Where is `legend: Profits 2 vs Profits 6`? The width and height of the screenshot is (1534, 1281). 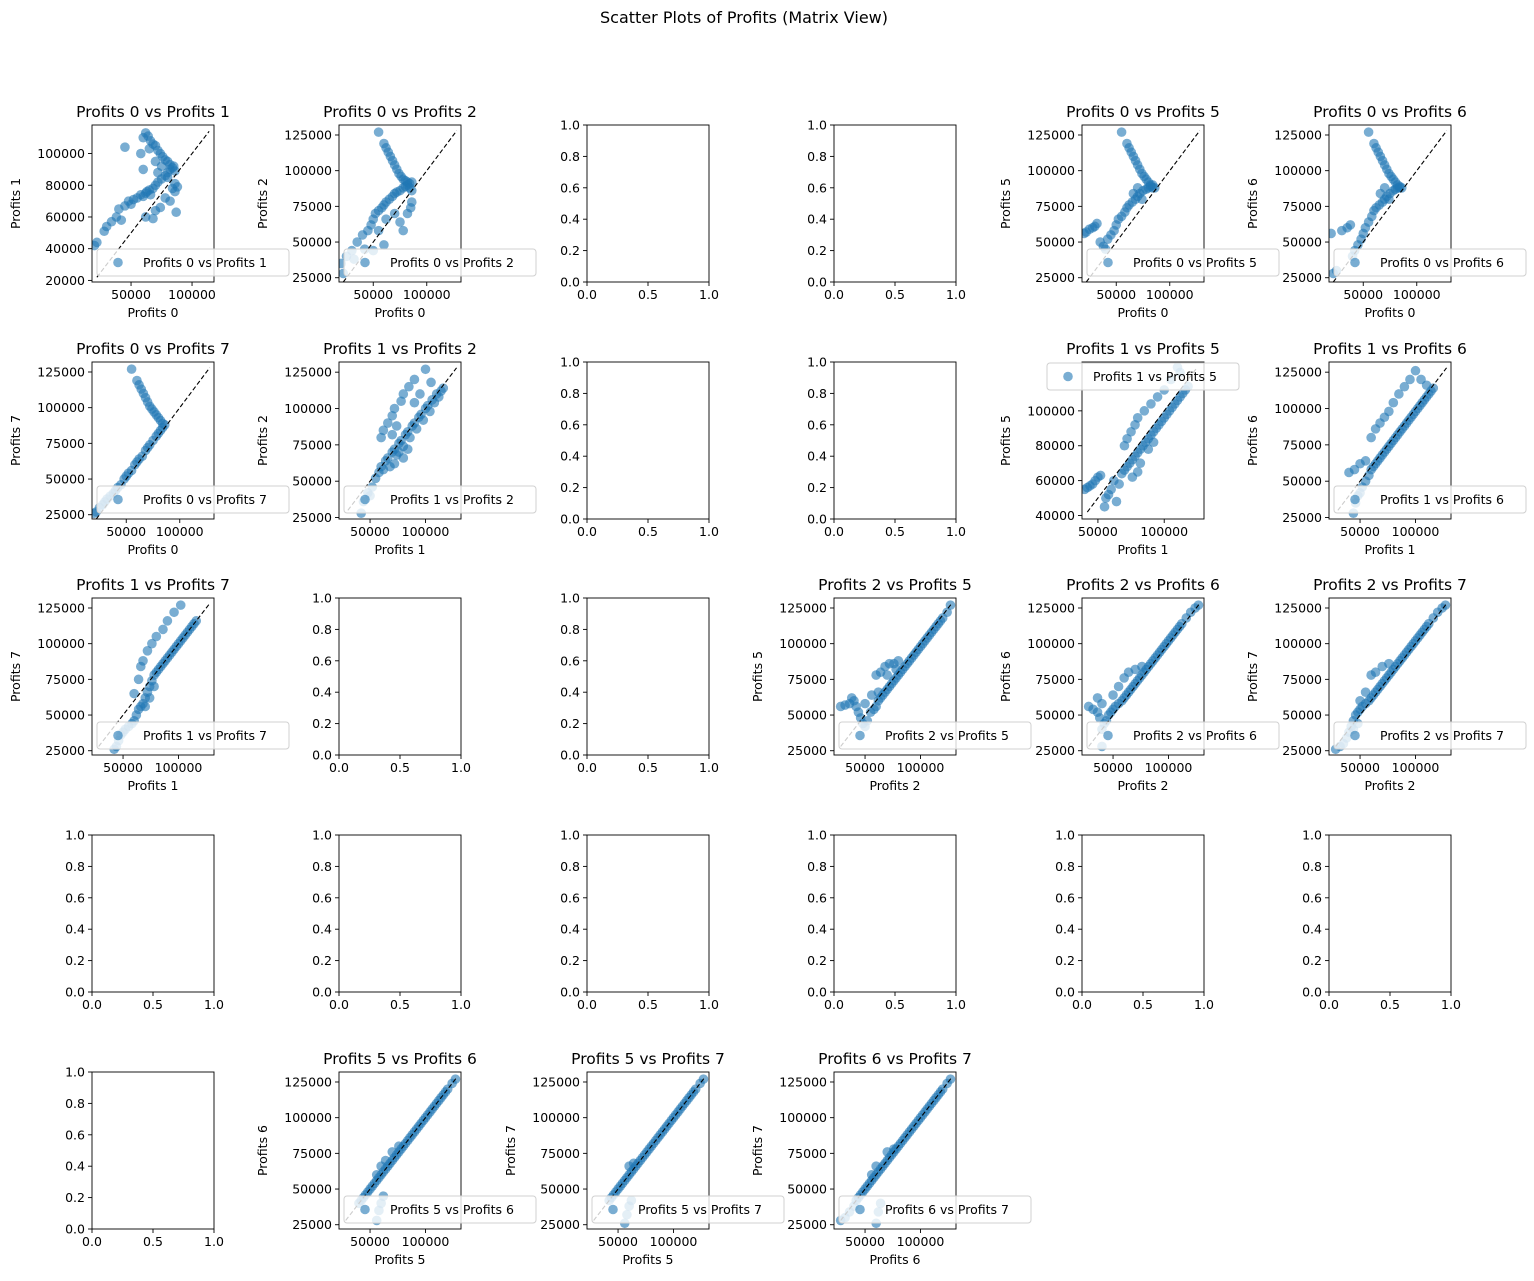
legend: Profits 2 vs Profits 6 is located at coordinates (1183, 735).